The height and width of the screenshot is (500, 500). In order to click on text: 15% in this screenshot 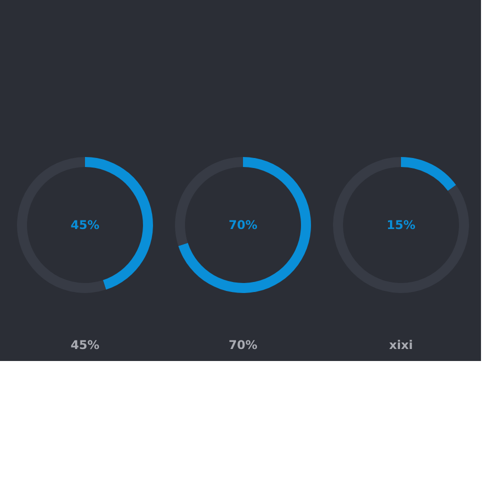, I will do `click(401, 225)`.